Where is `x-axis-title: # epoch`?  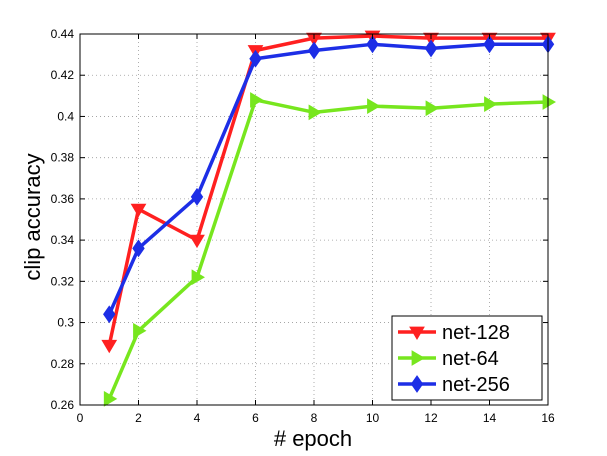
x-axis-title: # epoch is located at coordinates (313, 438).